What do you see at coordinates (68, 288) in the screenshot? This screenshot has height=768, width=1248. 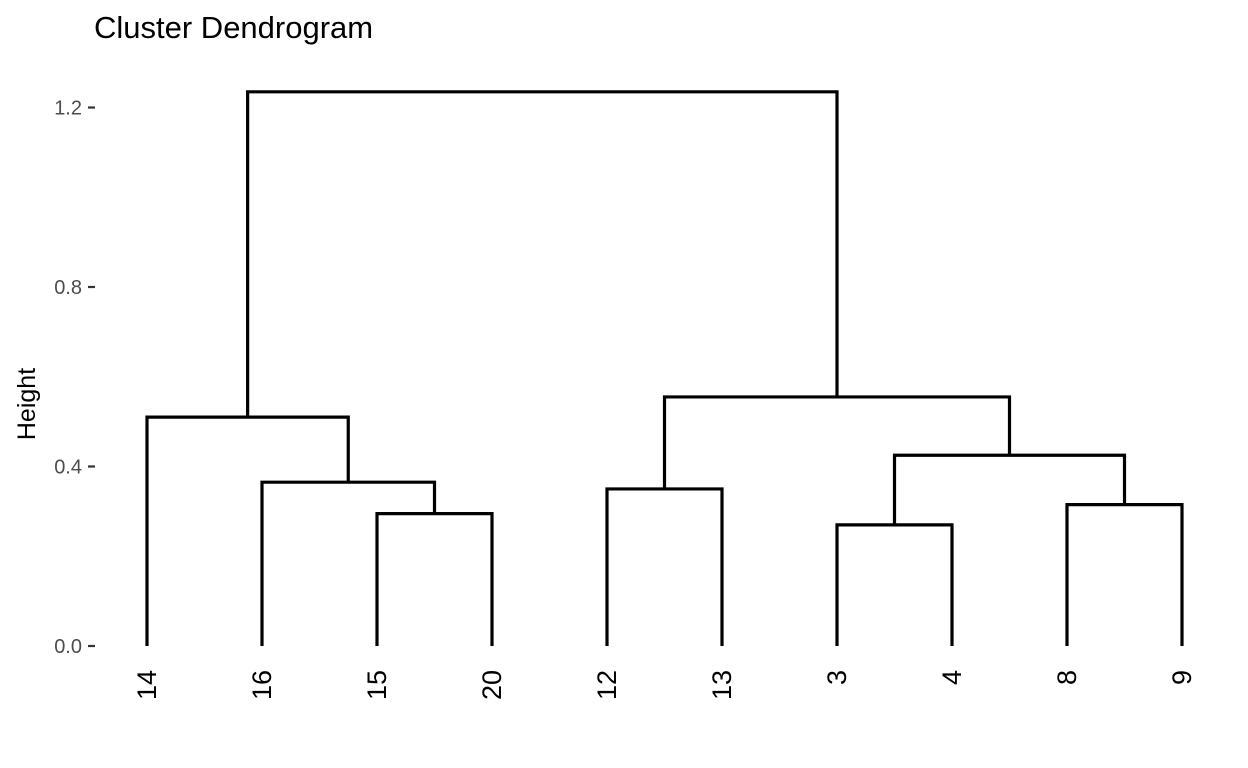 I see `y-tick-label-2: 0.8` at bounding box center [68, 288].